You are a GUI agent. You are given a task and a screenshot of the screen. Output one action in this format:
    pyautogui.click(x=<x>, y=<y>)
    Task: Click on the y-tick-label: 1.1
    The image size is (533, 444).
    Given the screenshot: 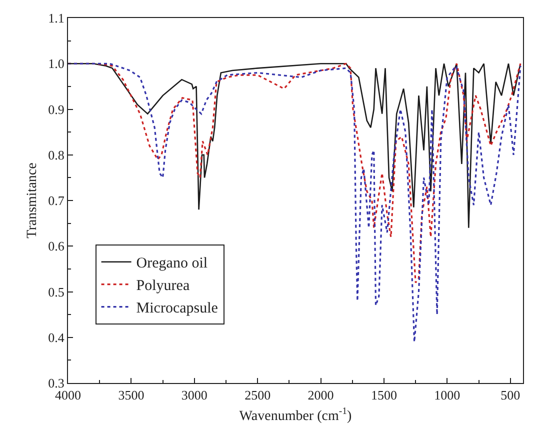 What is the action you would take?
    pyautogui.click(x=56, y=18)
    